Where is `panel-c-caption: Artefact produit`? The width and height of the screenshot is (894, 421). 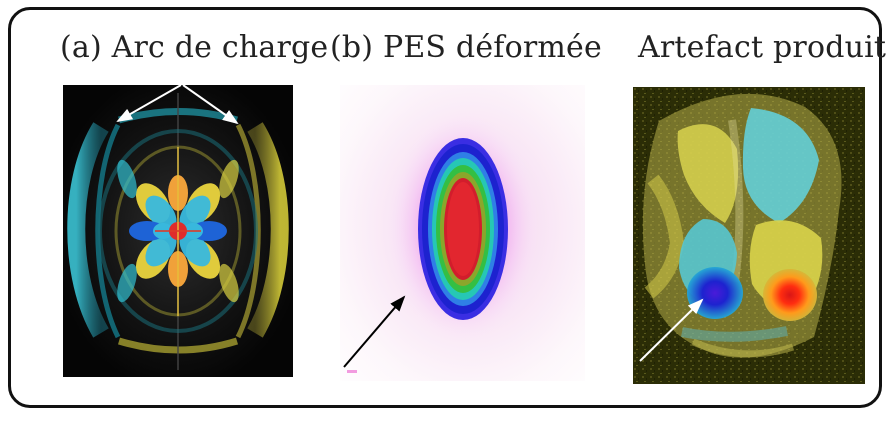
panel-c-caption: Artefact produit is located at coordinates (762, 47).